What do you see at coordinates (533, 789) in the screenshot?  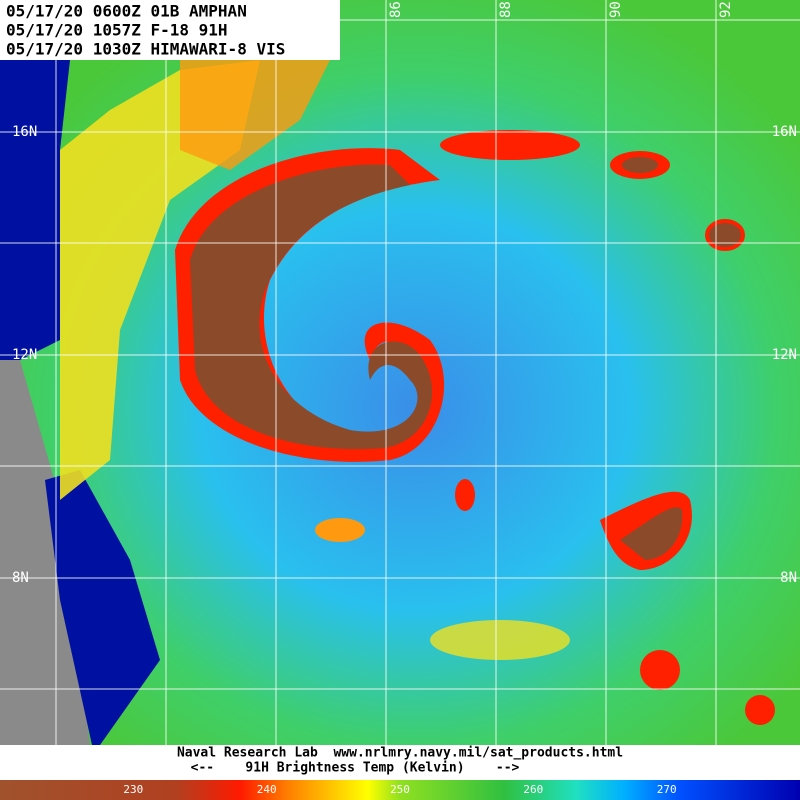 I see `colorbar-label: 260` at bounding box center [533, 789].